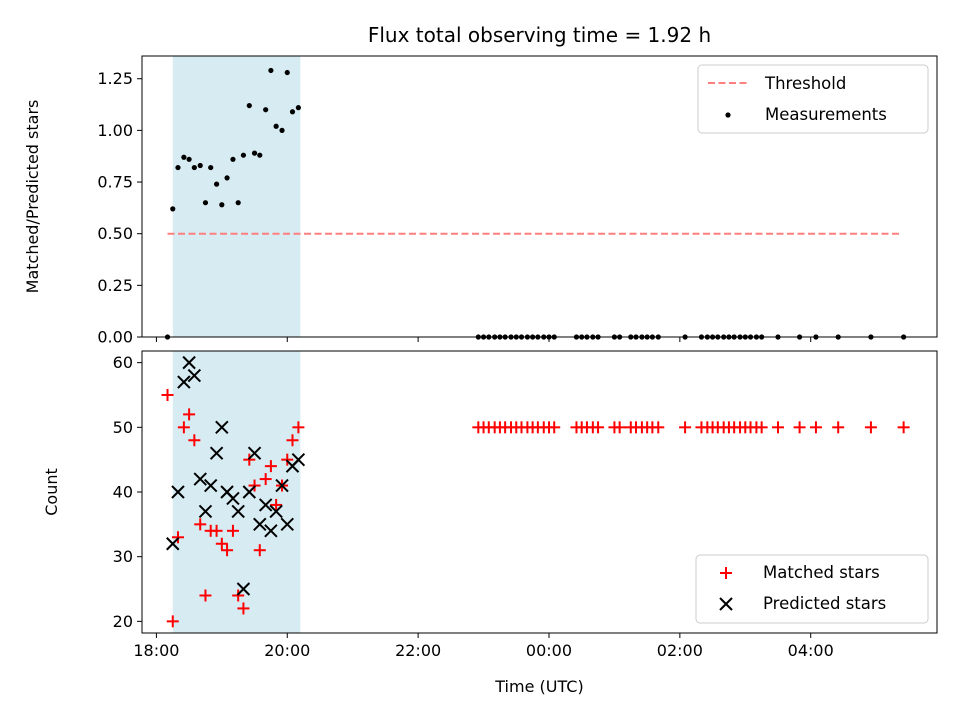 The width and height of the screenshot is (960, 720). I want to click on legend-matched-label: Matched stars, so click(821, 572).